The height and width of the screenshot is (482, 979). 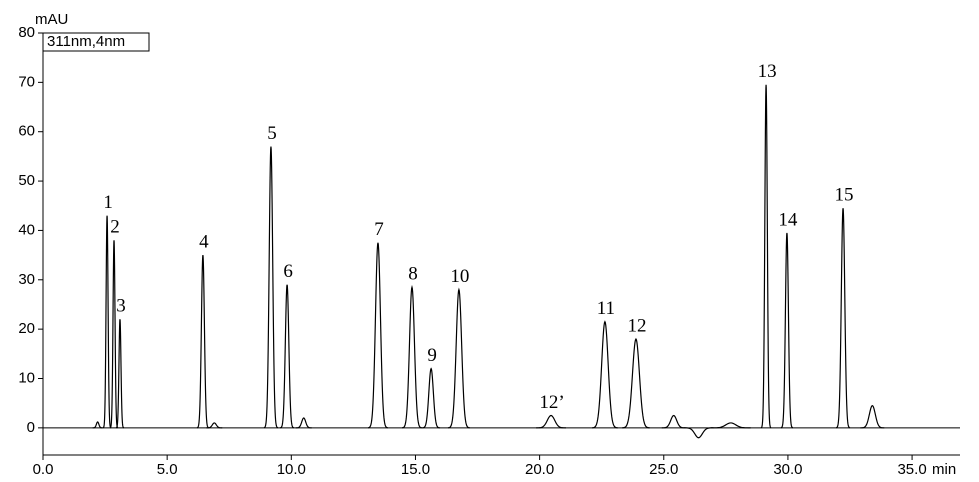 I want to click on peak-label: 11, so click(x=606, y=308).